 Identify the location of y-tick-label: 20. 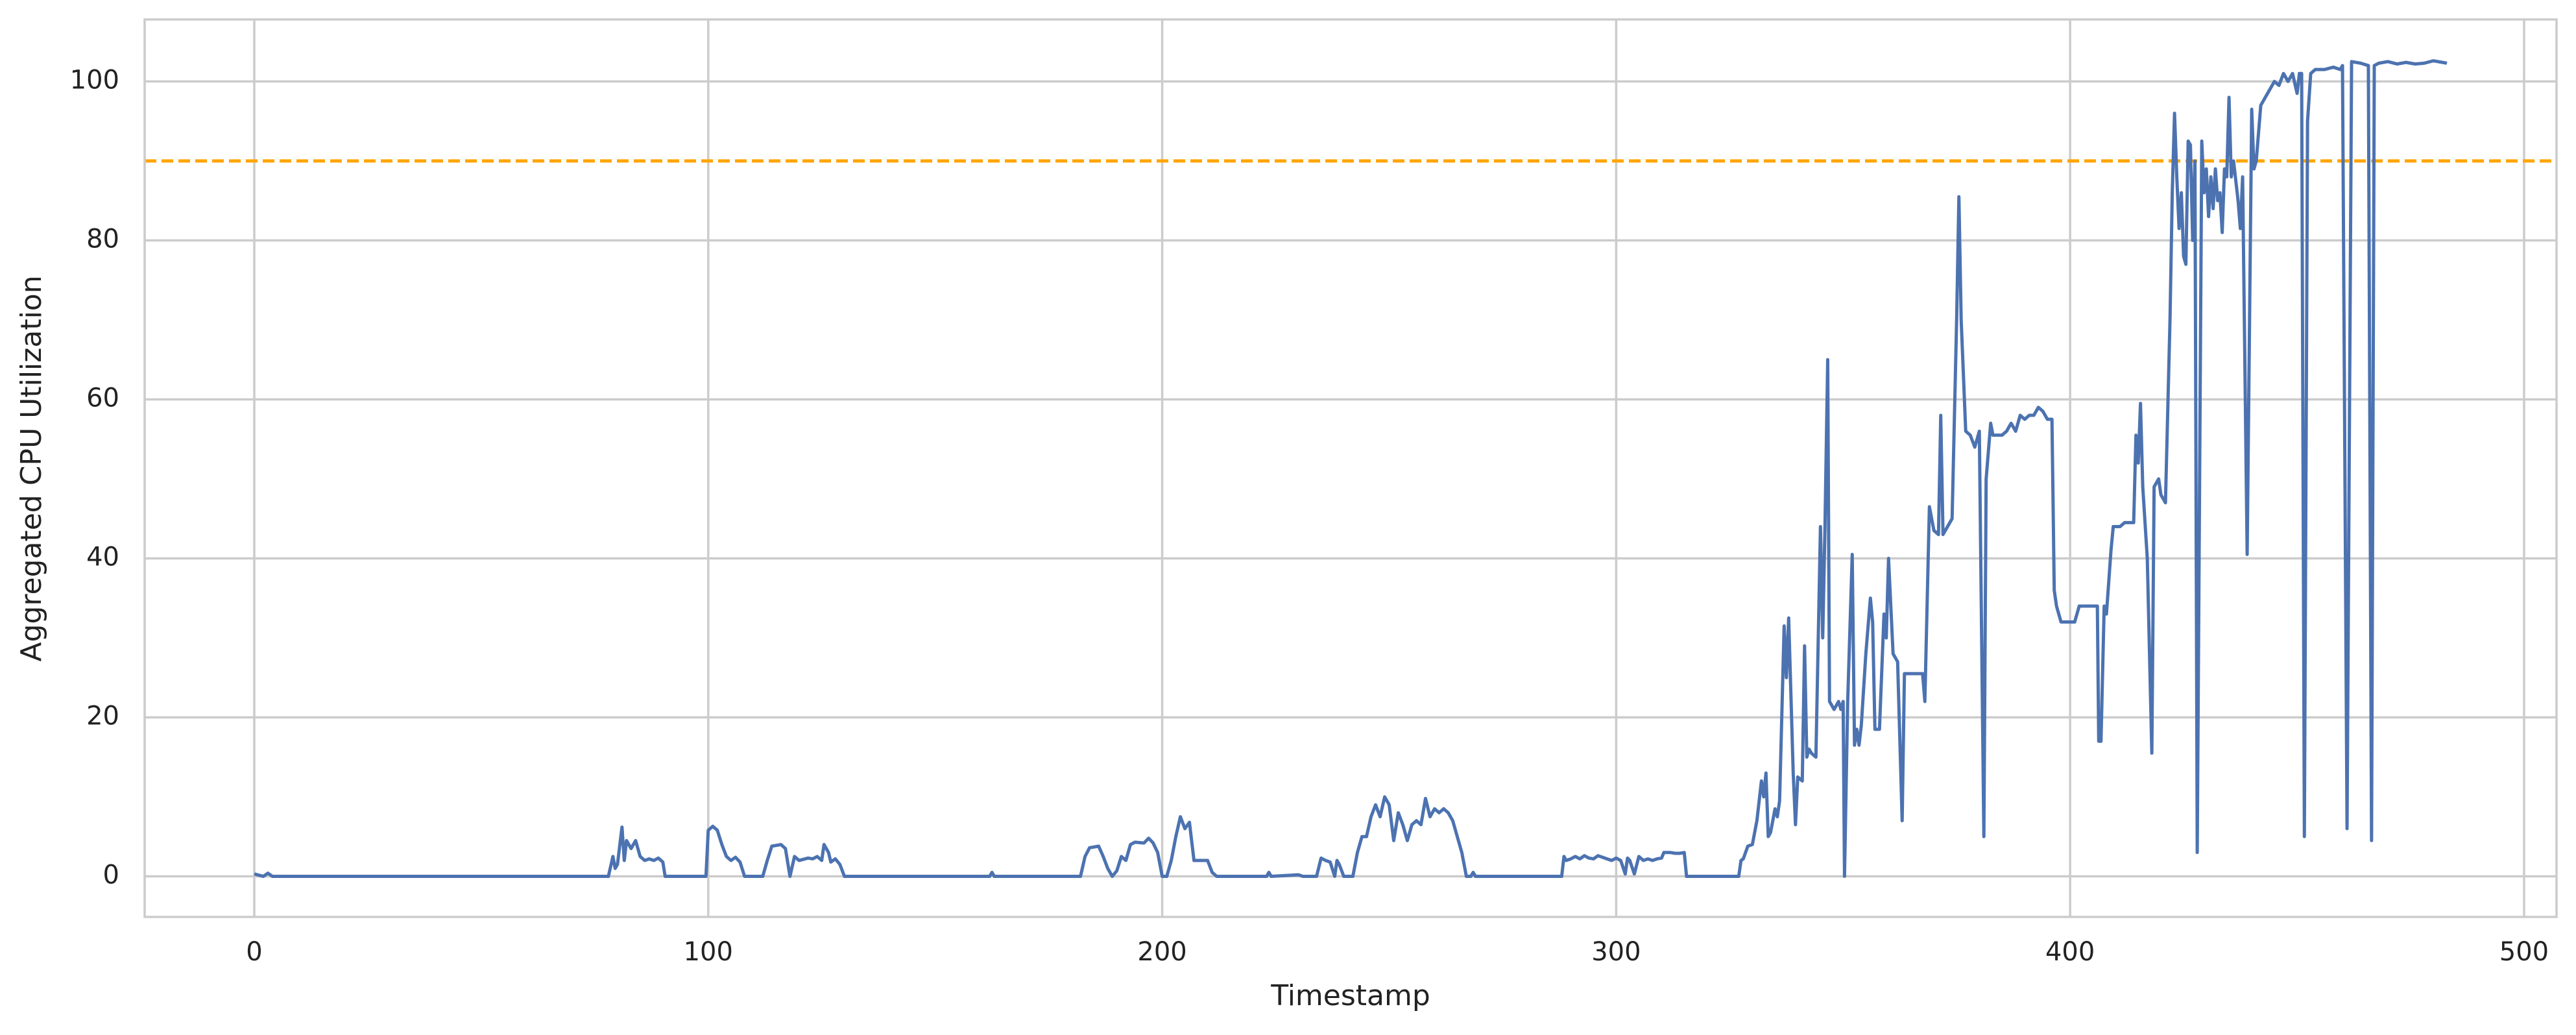
(102, 716).